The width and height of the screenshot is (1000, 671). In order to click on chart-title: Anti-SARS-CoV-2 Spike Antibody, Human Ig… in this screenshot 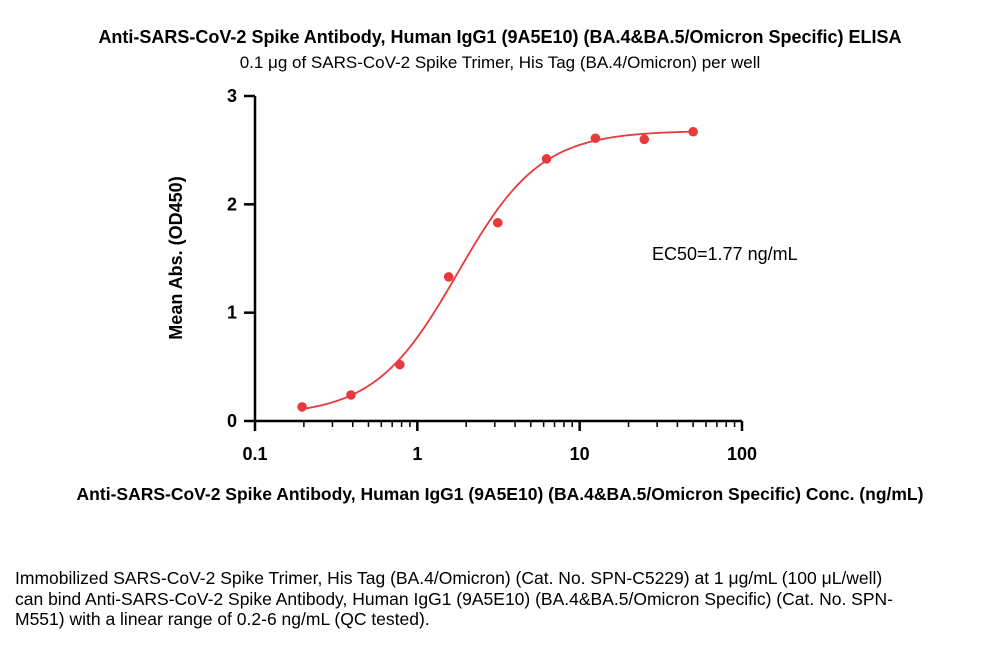, I will do `click(500, 37)`.